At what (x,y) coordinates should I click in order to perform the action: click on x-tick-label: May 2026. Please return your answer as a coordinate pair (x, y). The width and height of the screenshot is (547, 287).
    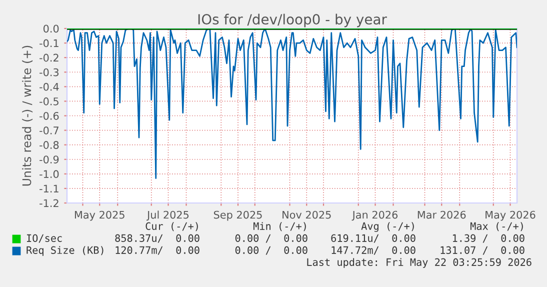
    Looking at the image, I should click on (511, 215).